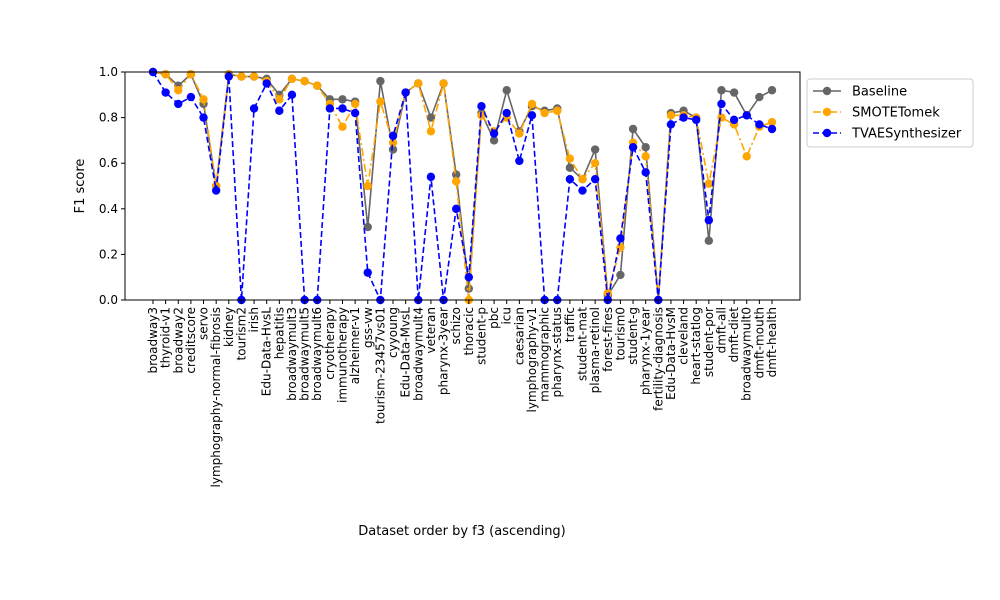  Describe the element at coordinates (418, 354) in the screenshot. I see `x-tick-label: broadwaymult4` at that location.